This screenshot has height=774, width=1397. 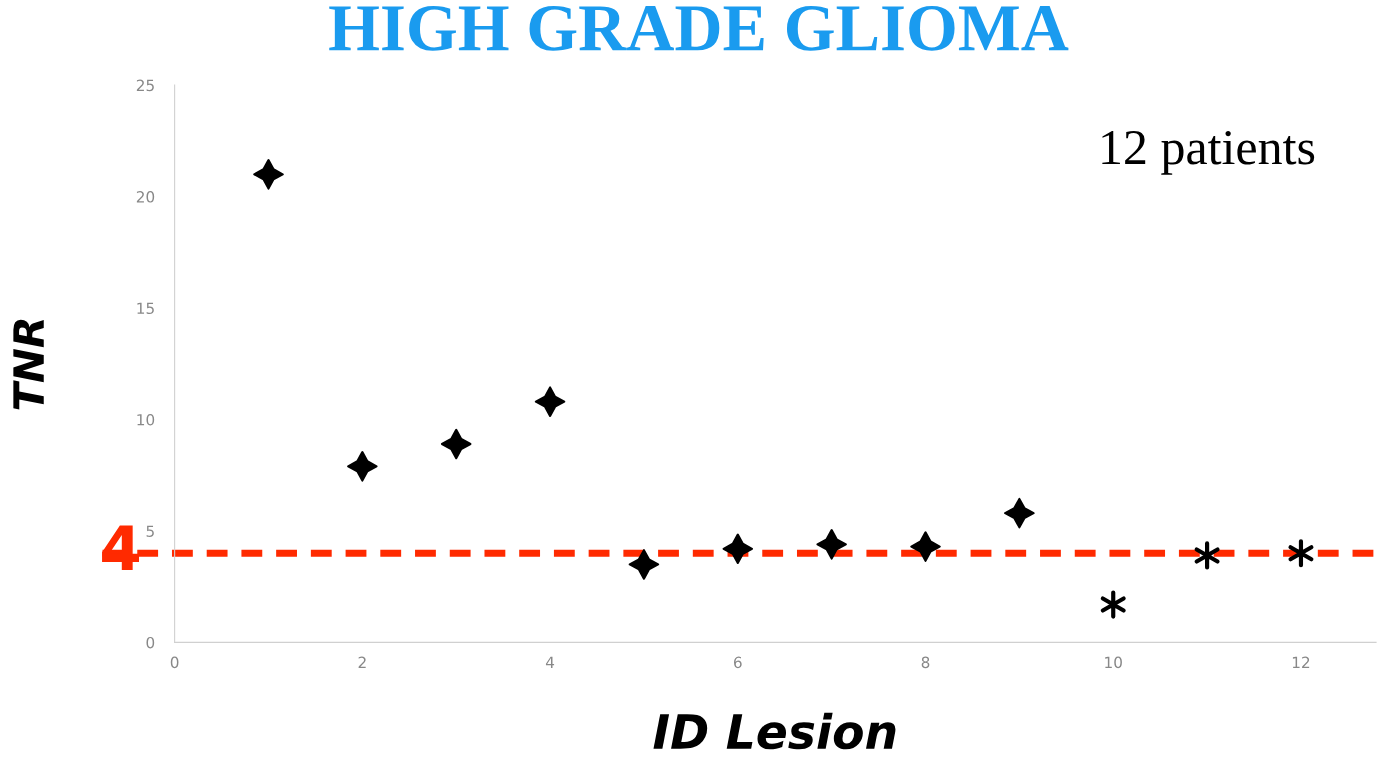 What do you see at coordinates (145, 85) in the screenshot?
I see `y-tick-label: 25` at bounding box center [145, 85].